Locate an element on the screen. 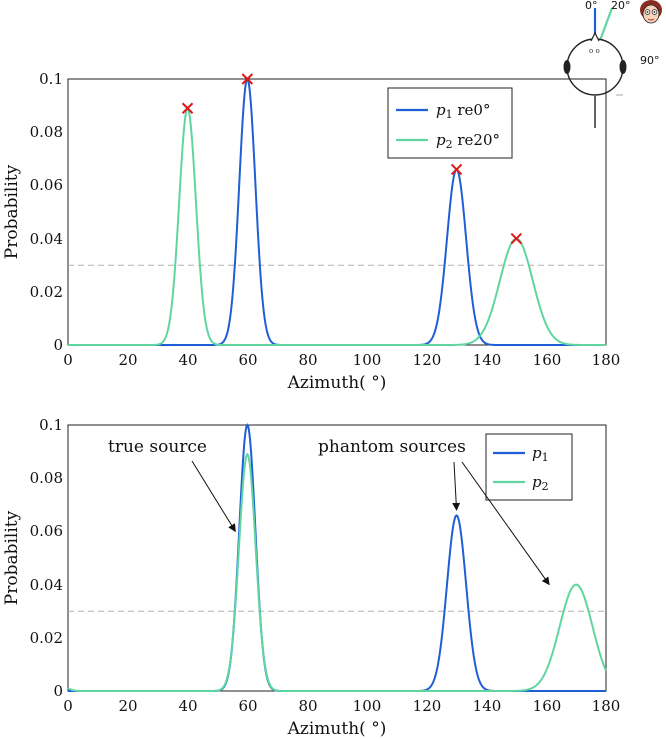 This screenshot has height=739, width=666. top-xtick-label: 180 is located at coordinates (606, 360).